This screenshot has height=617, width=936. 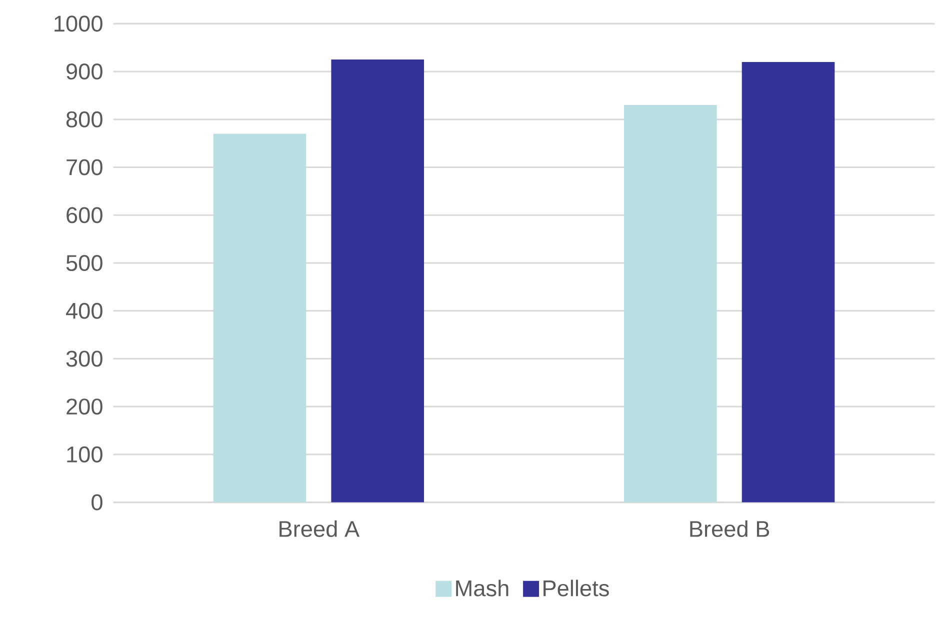 What do you see at coordinates (84, 310) in the screenshot?
I see `y-tick-label: 400` at bounding box center [84, 310].